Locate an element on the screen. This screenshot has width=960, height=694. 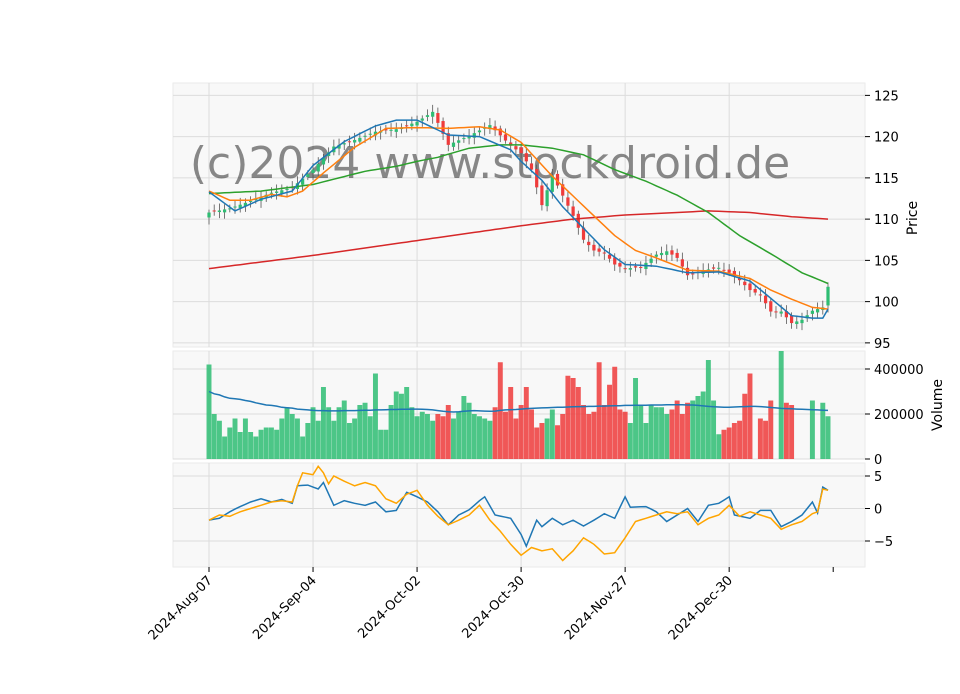
volume-ytick-label: 0 is located at coordinates (878, 460).